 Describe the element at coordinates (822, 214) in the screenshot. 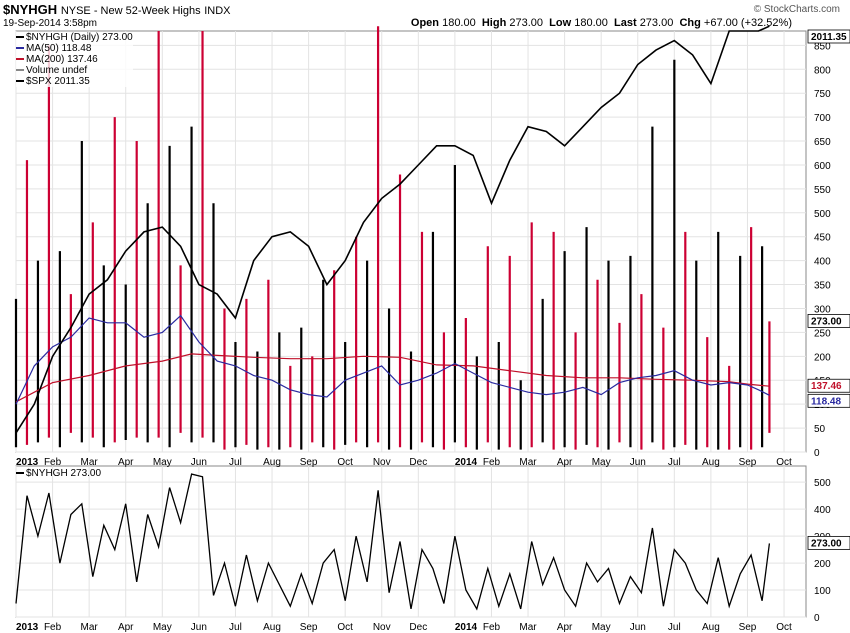

I see `main-y-tick-label: 500` at that location.